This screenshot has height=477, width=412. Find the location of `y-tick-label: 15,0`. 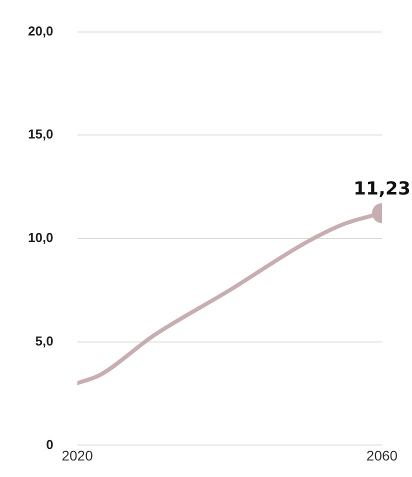

y-tick-label: 15,0 is located at coordinates (41, 134).